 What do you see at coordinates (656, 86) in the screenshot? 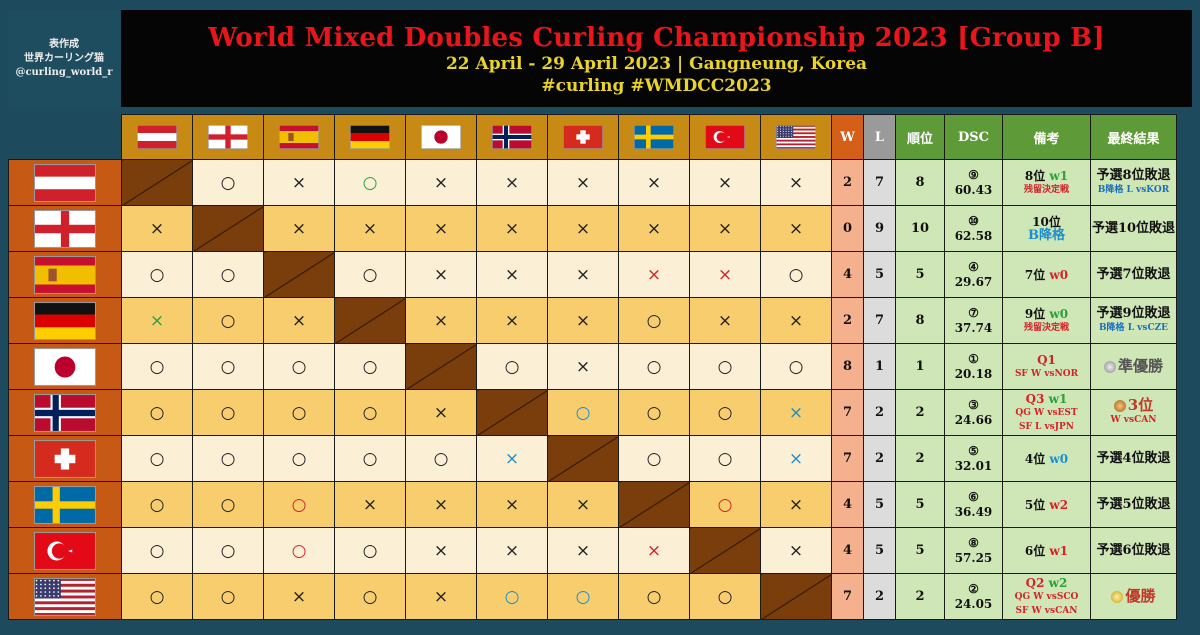
I see `hashtags: #curling #WMDCC2023` at bounding box center [656, 86].